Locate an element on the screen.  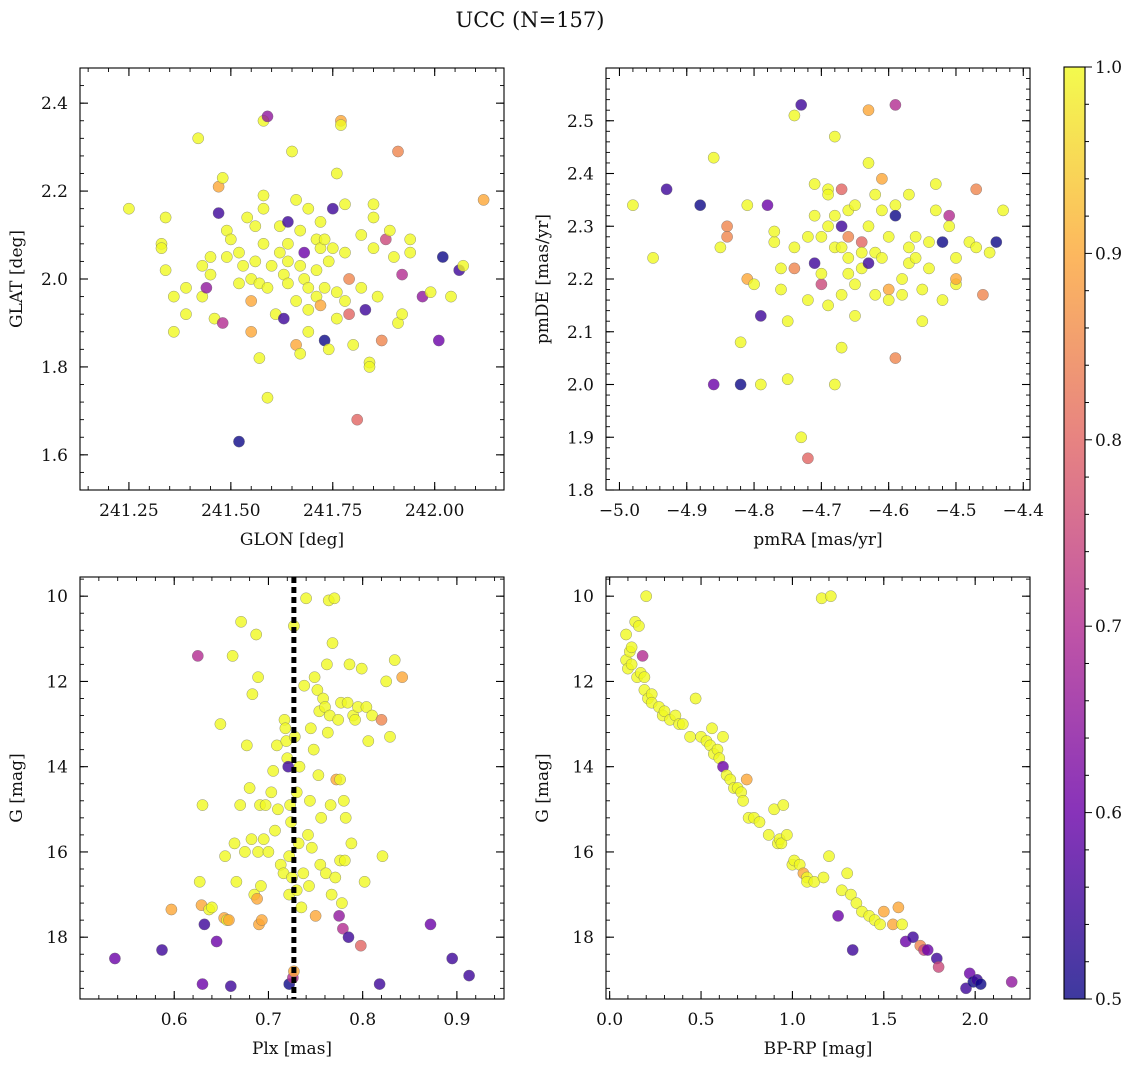
figure-title: UCC (N=157) is located at coordinates (530, 20).